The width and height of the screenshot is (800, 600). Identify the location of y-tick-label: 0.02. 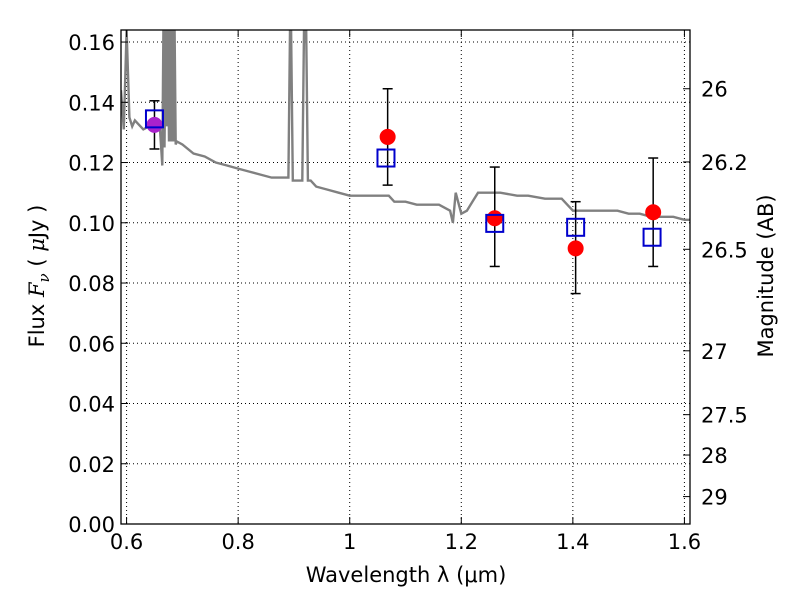
(91, 465).